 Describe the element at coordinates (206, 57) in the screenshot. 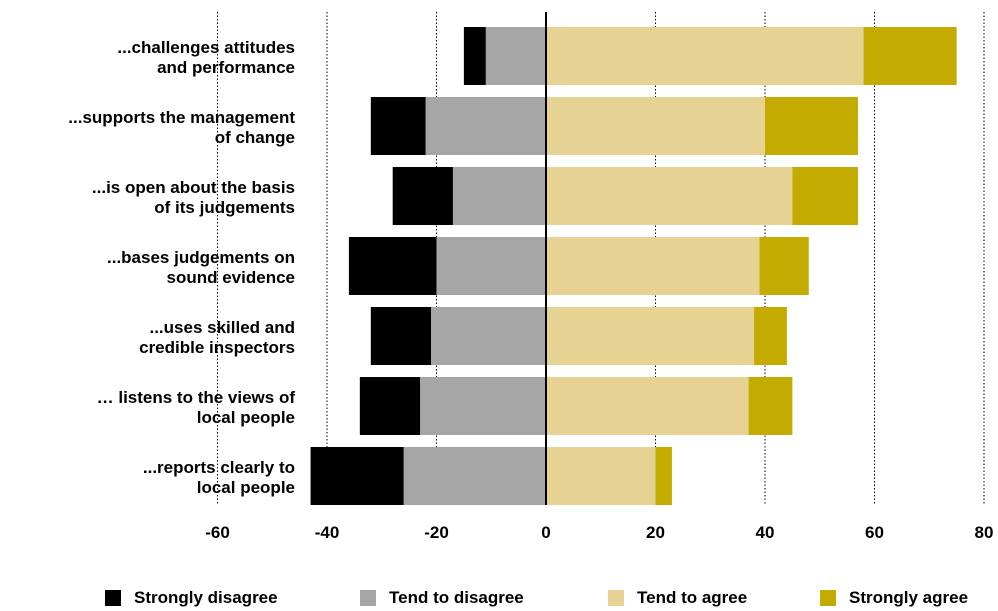

I see `category-label: ...challenges attitudes and performance` at that location.